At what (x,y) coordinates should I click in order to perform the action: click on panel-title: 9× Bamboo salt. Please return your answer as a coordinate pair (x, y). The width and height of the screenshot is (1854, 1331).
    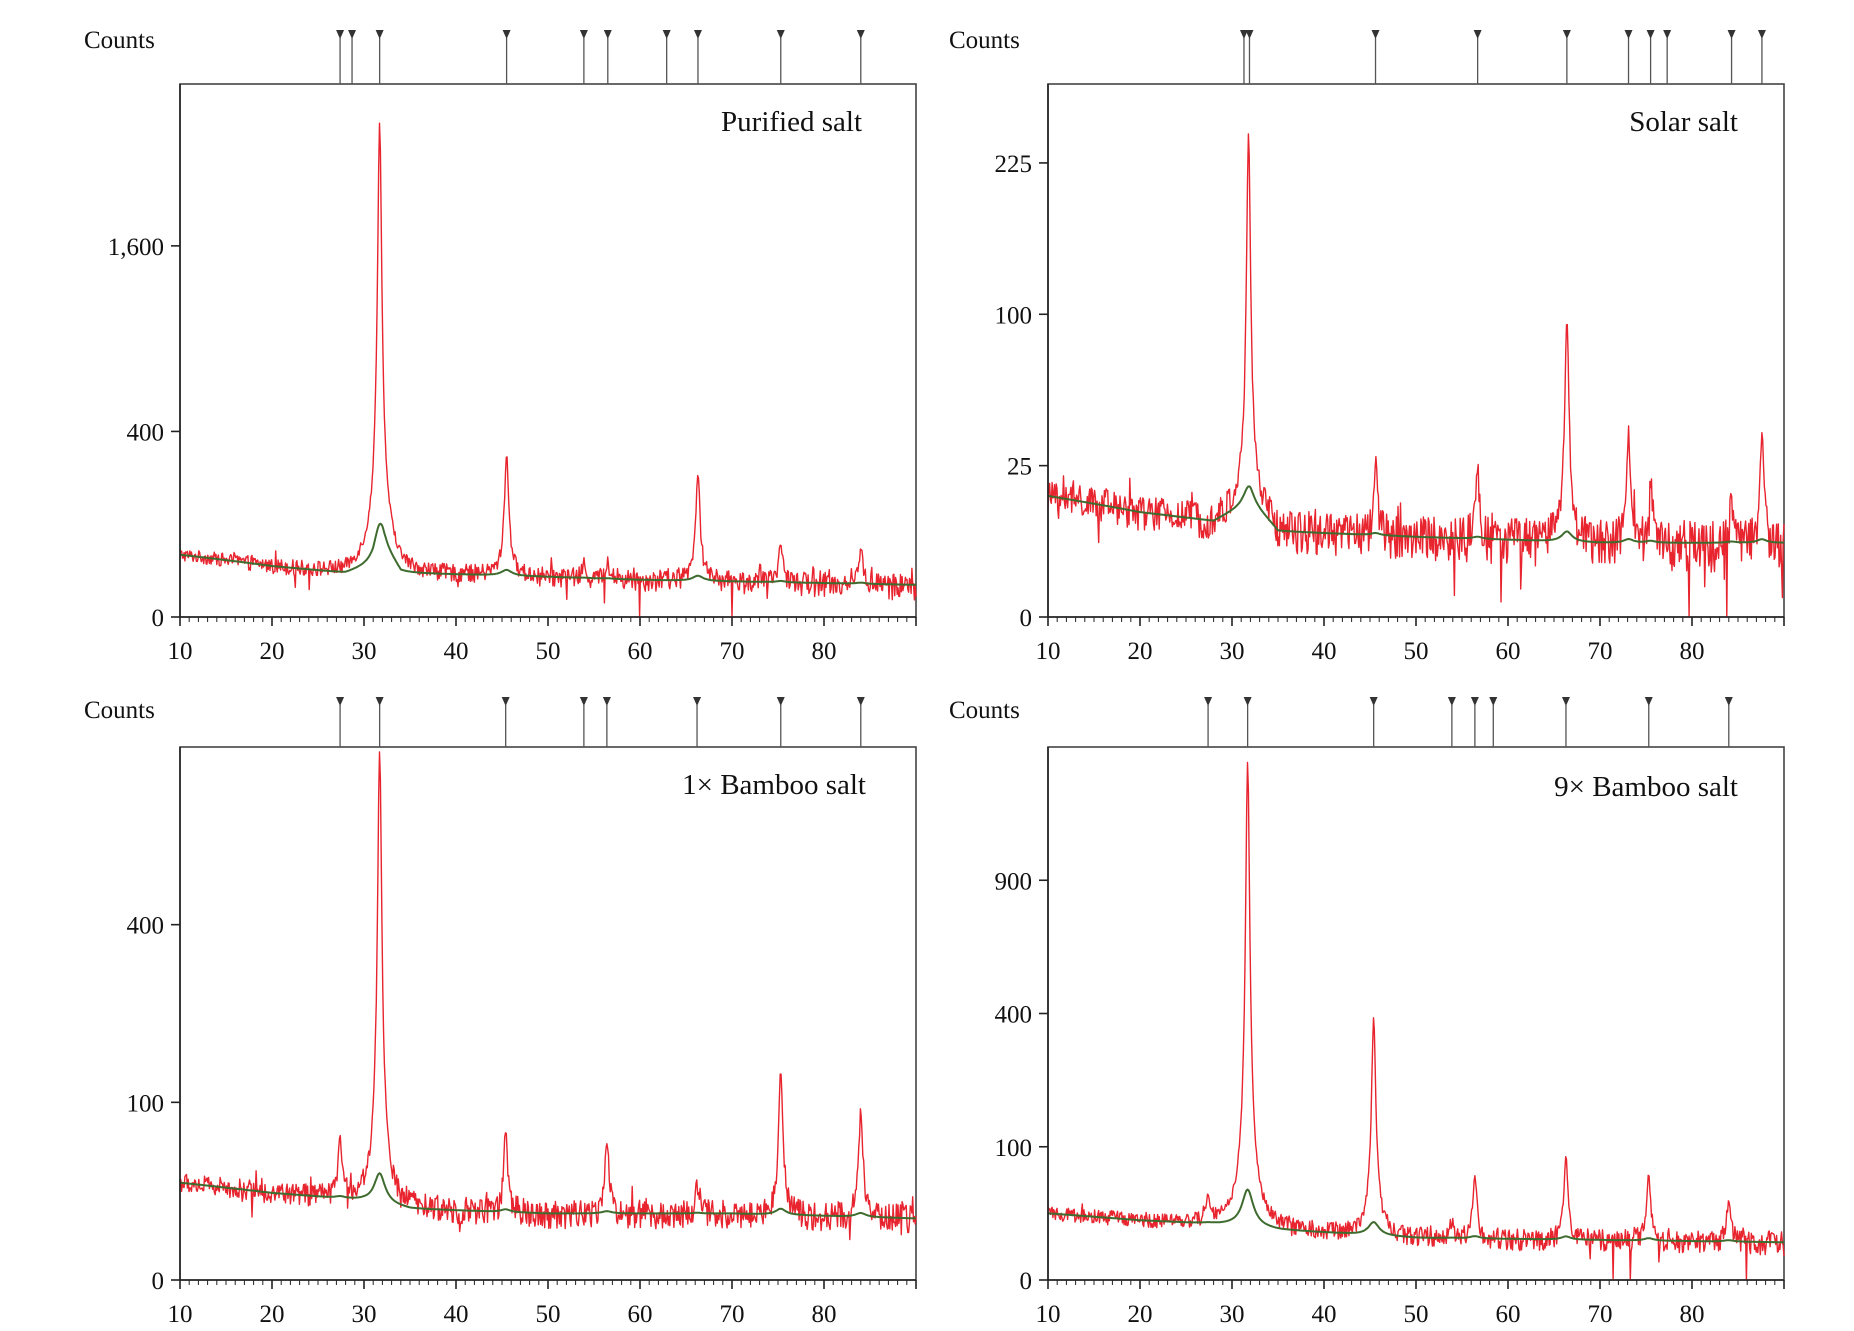
    Looking at the image, I should click on (1646, 787).